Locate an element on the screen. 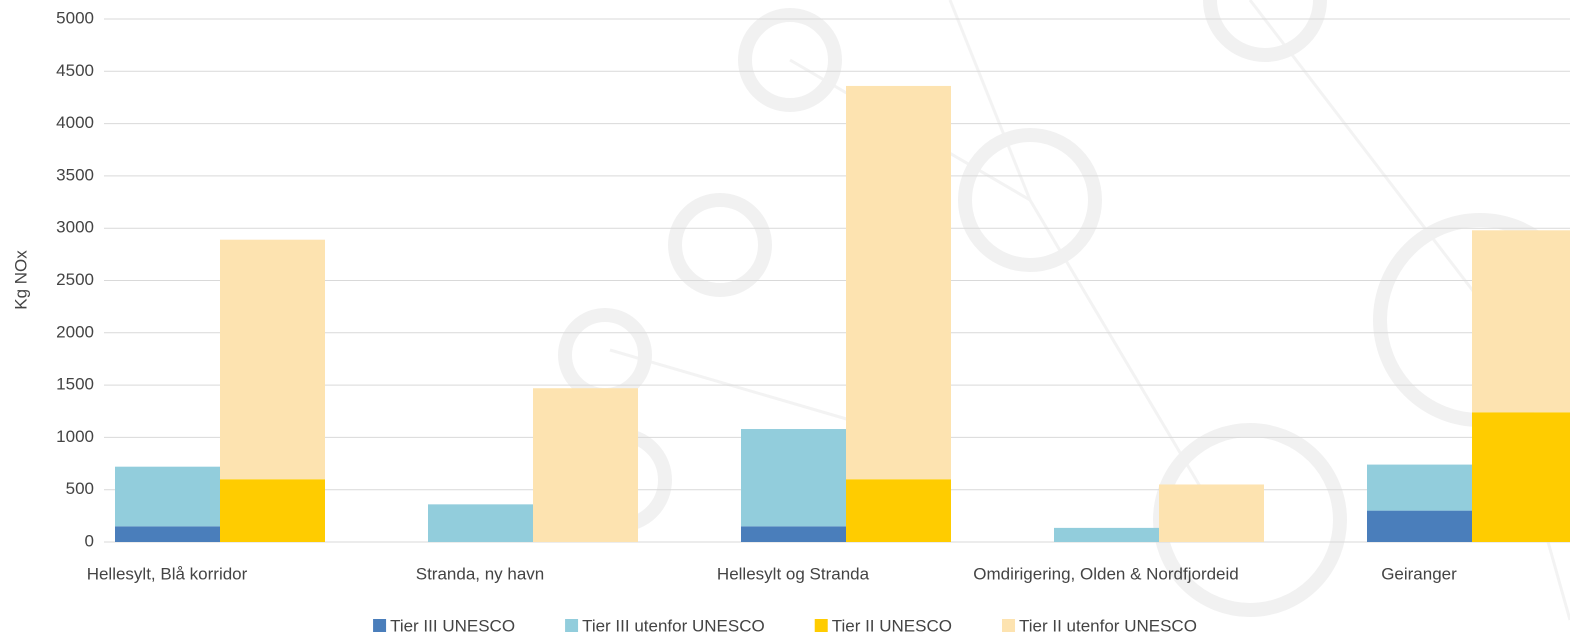 The height and width of the screenshot is (637, 1570). y-tick-label: 4500 is located at coordinates (75, 70).